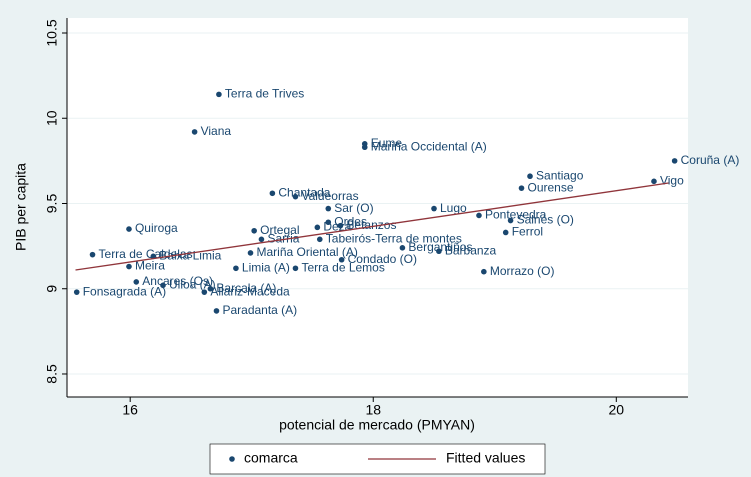  What do you see at coordinates (259, 310) in the screenshot?
I see `point-label: Paradanta (A)` at bounding box center [259, 310].